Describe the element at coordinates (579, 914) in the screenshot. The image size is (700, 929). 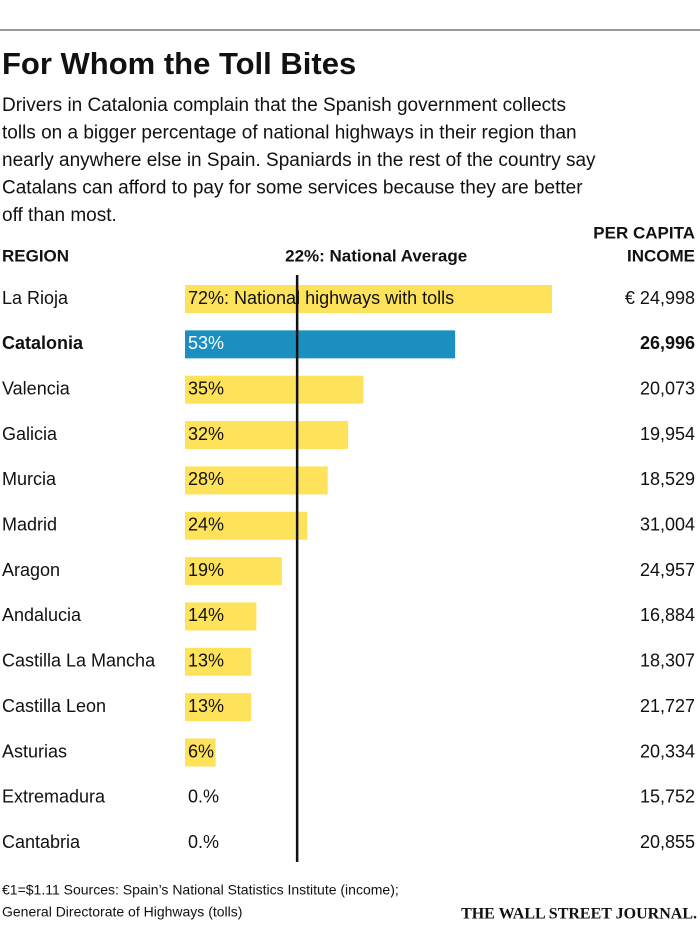
I see `source: THE WALL STREET JOURNAL.` at that location.